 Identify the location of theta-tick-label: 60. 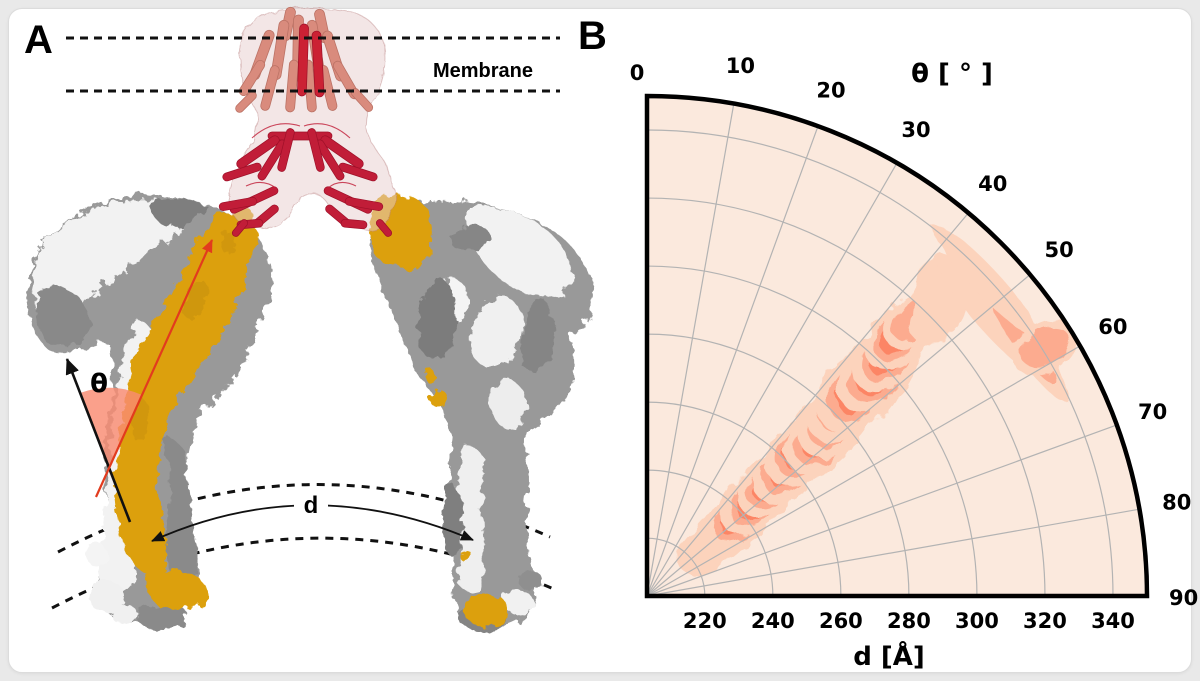
(1112, 327).